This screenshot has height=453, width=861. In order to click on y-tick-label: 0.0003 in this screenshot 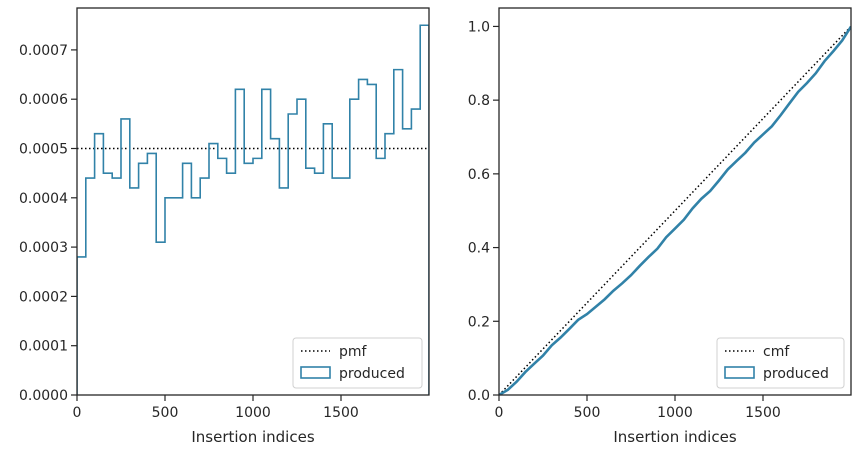, I will do `click(43, 248)`.